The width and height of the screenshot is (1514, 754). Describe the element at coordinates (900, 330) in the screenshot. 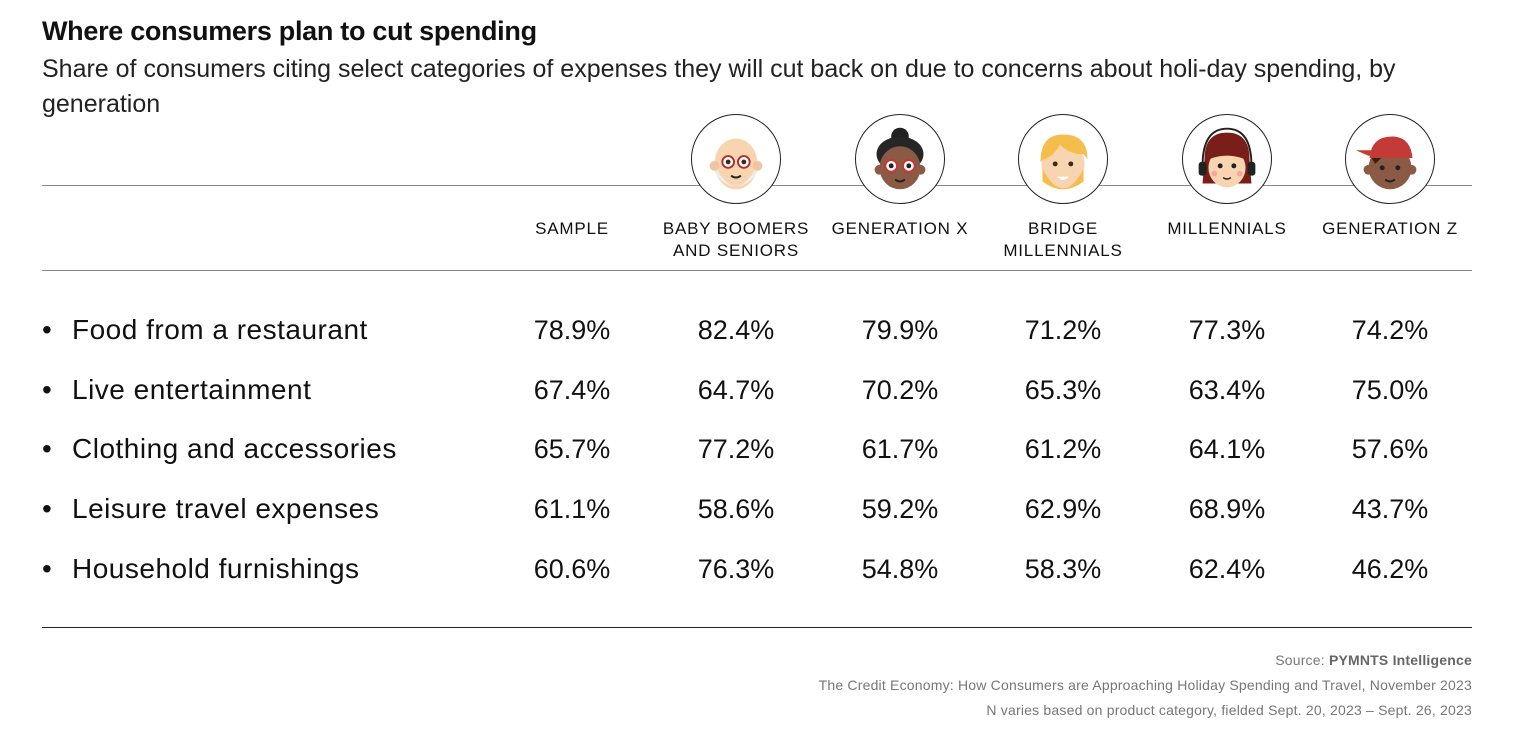

I see `table-cell: 79.9%` at that location.